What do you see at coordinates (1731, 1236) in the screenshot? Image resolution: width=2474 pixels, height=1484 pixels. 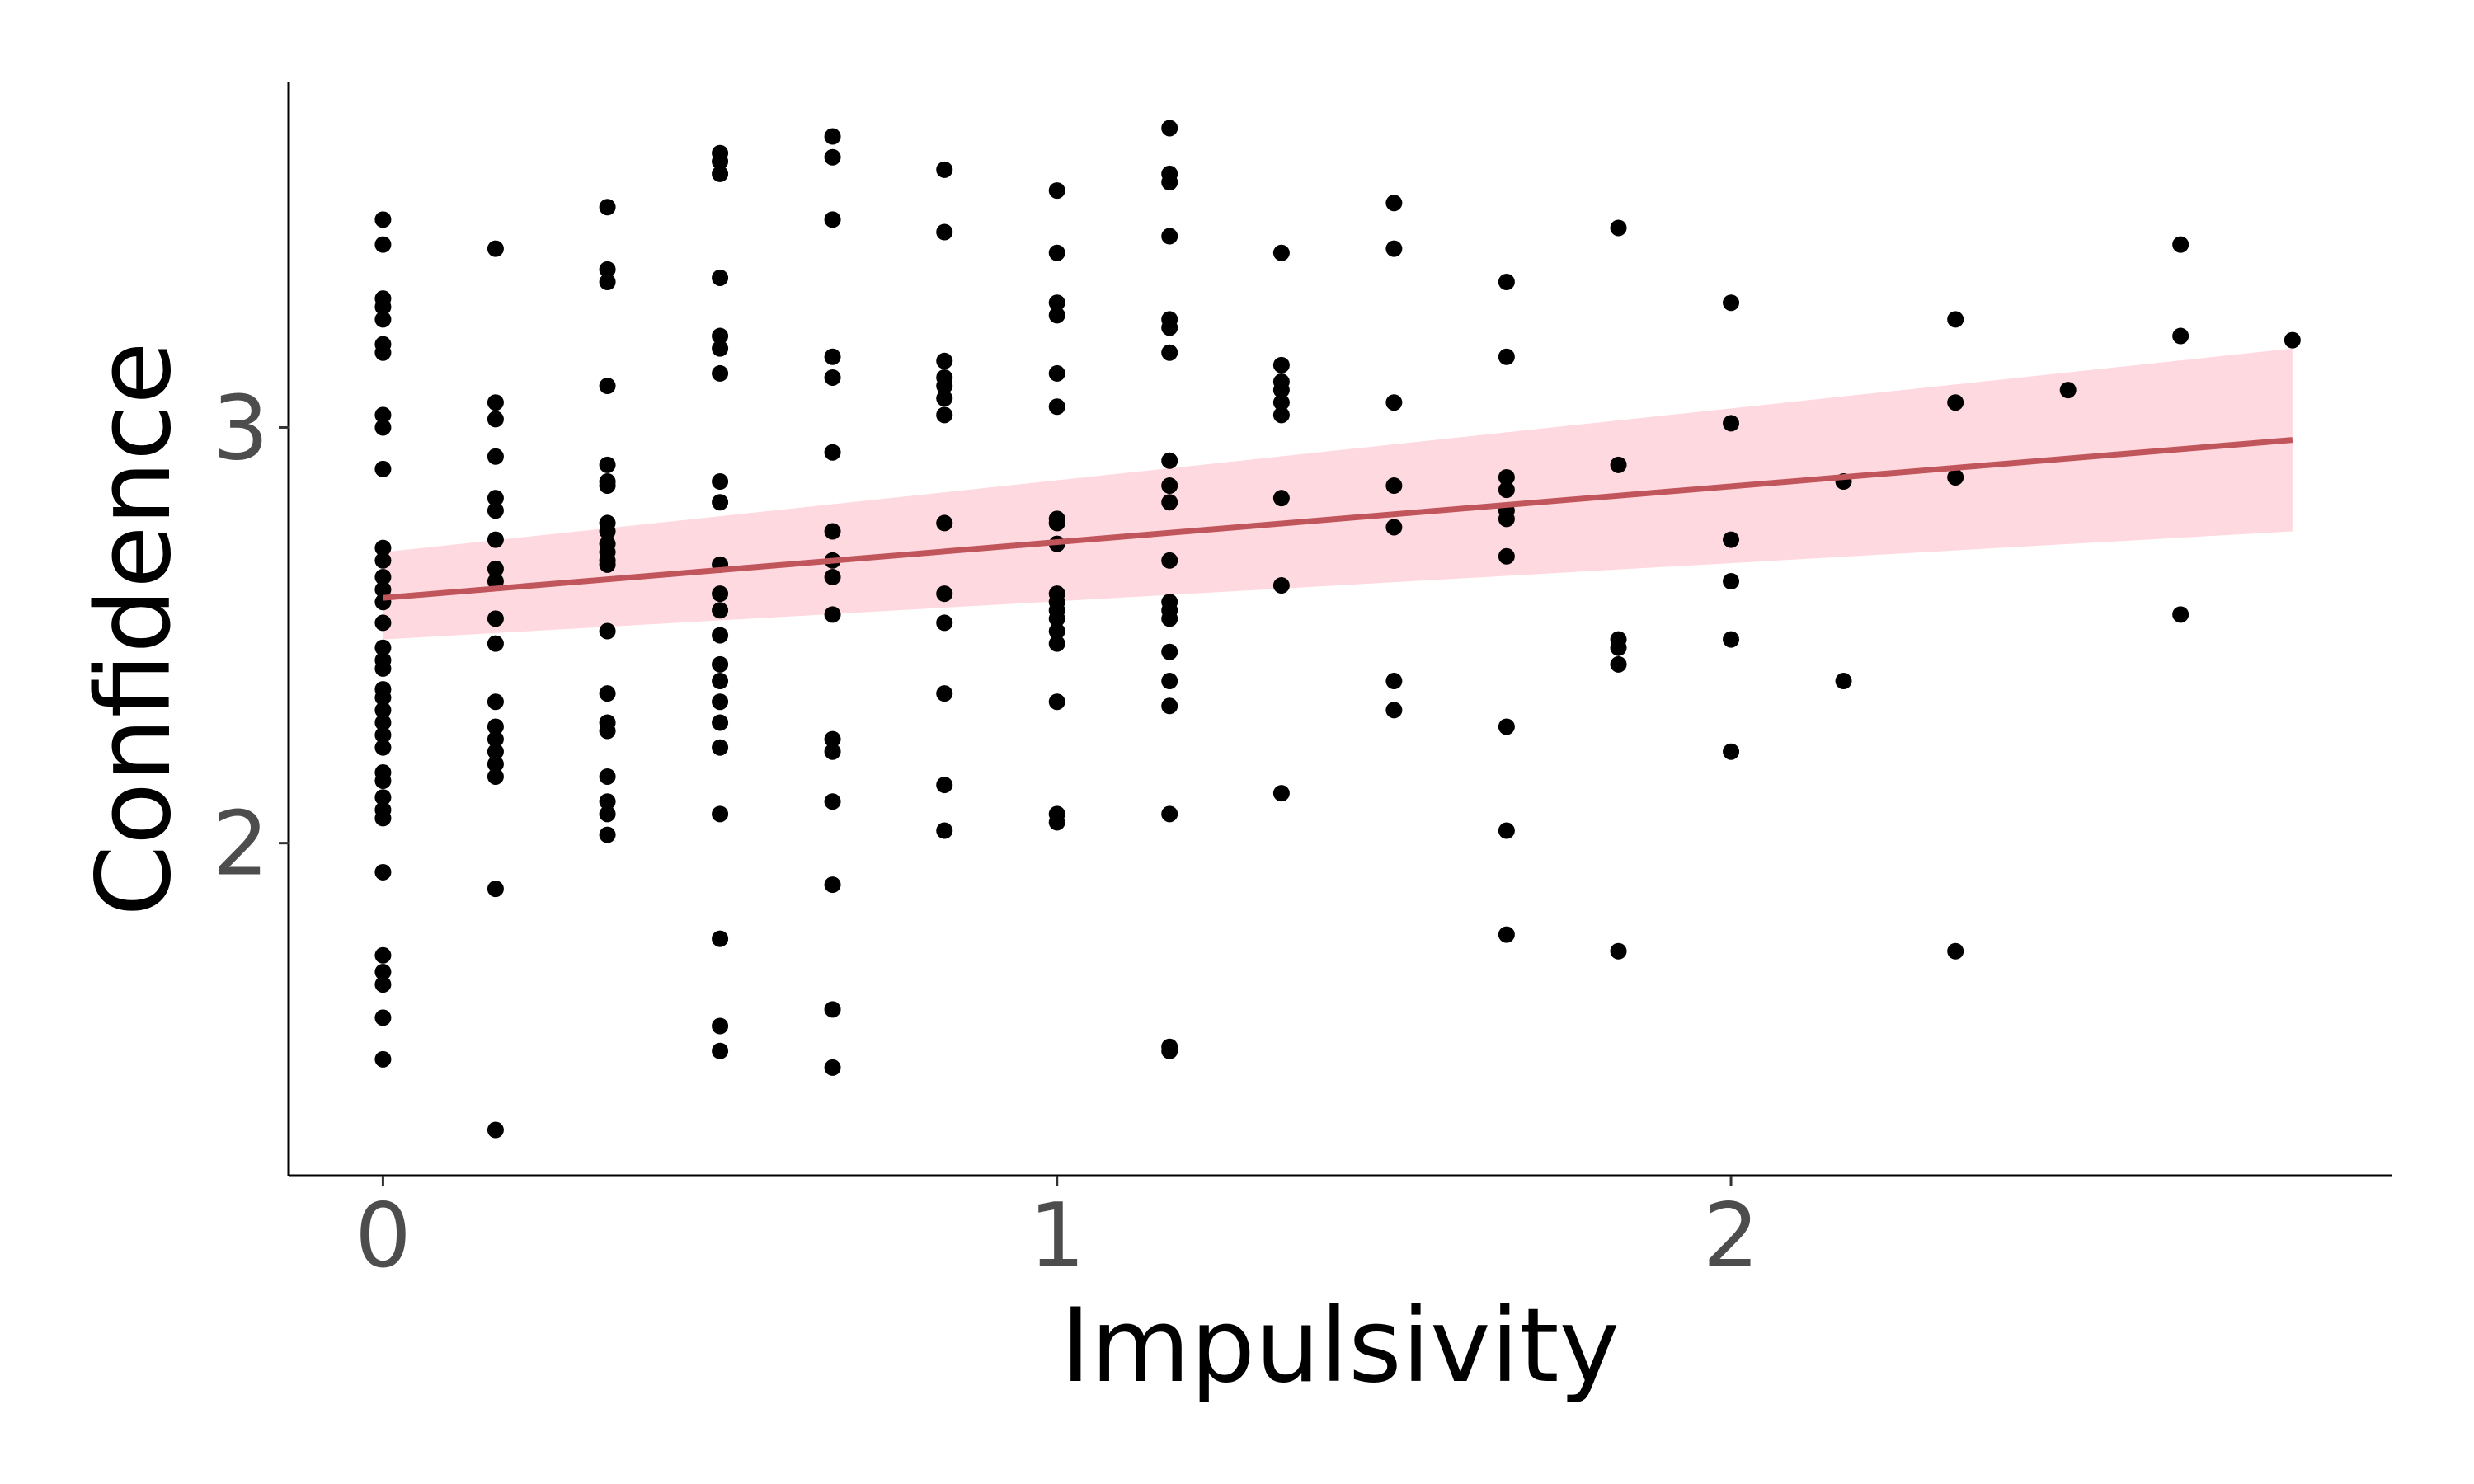 I see `x-tick-label-2: 2` at bounding box center [1731, 1236].